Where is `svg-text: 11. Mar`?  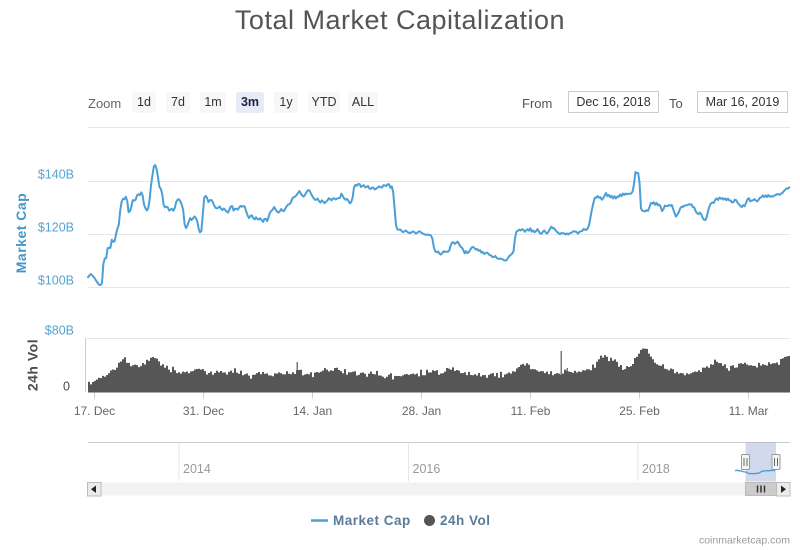
svg-text: 11. Mar is located at coordinates (749, 411).